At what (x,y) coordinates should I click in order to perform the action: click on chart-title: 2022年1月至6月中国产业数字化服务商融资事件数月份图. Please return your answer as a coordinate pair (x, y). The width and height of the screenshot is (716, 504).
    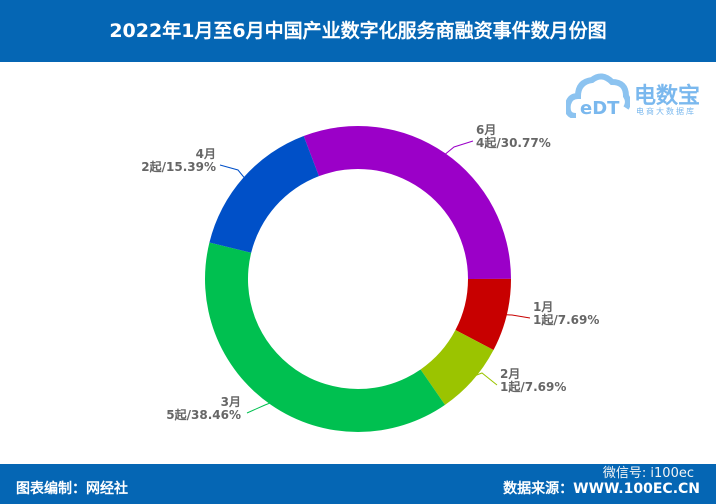
    Looking at the image, I should click on (358, 31).